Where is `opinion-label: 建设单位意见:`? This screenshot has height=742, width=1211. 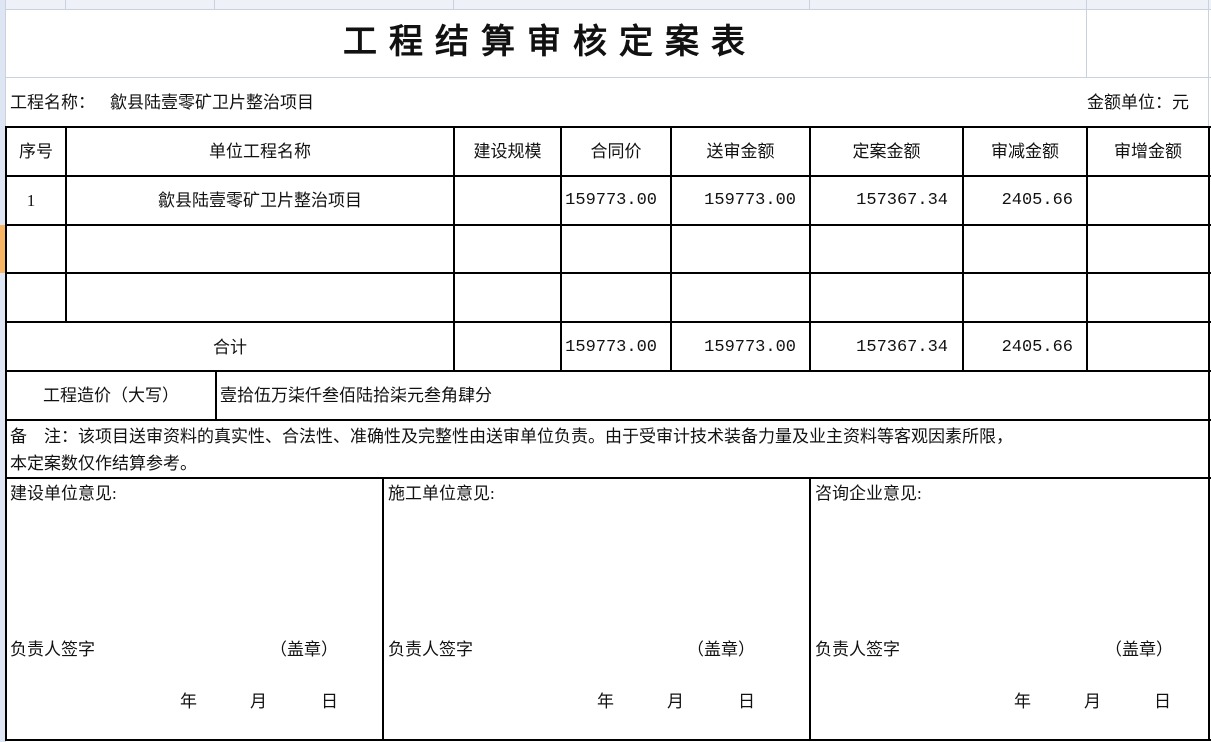 opinion-label: 建设单位意见: is located at coordinates (63, 493).